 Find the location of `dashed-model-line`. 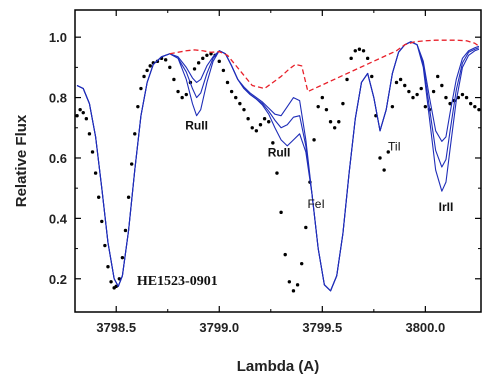

dashed-model-line is located at coordinates (324, 66).